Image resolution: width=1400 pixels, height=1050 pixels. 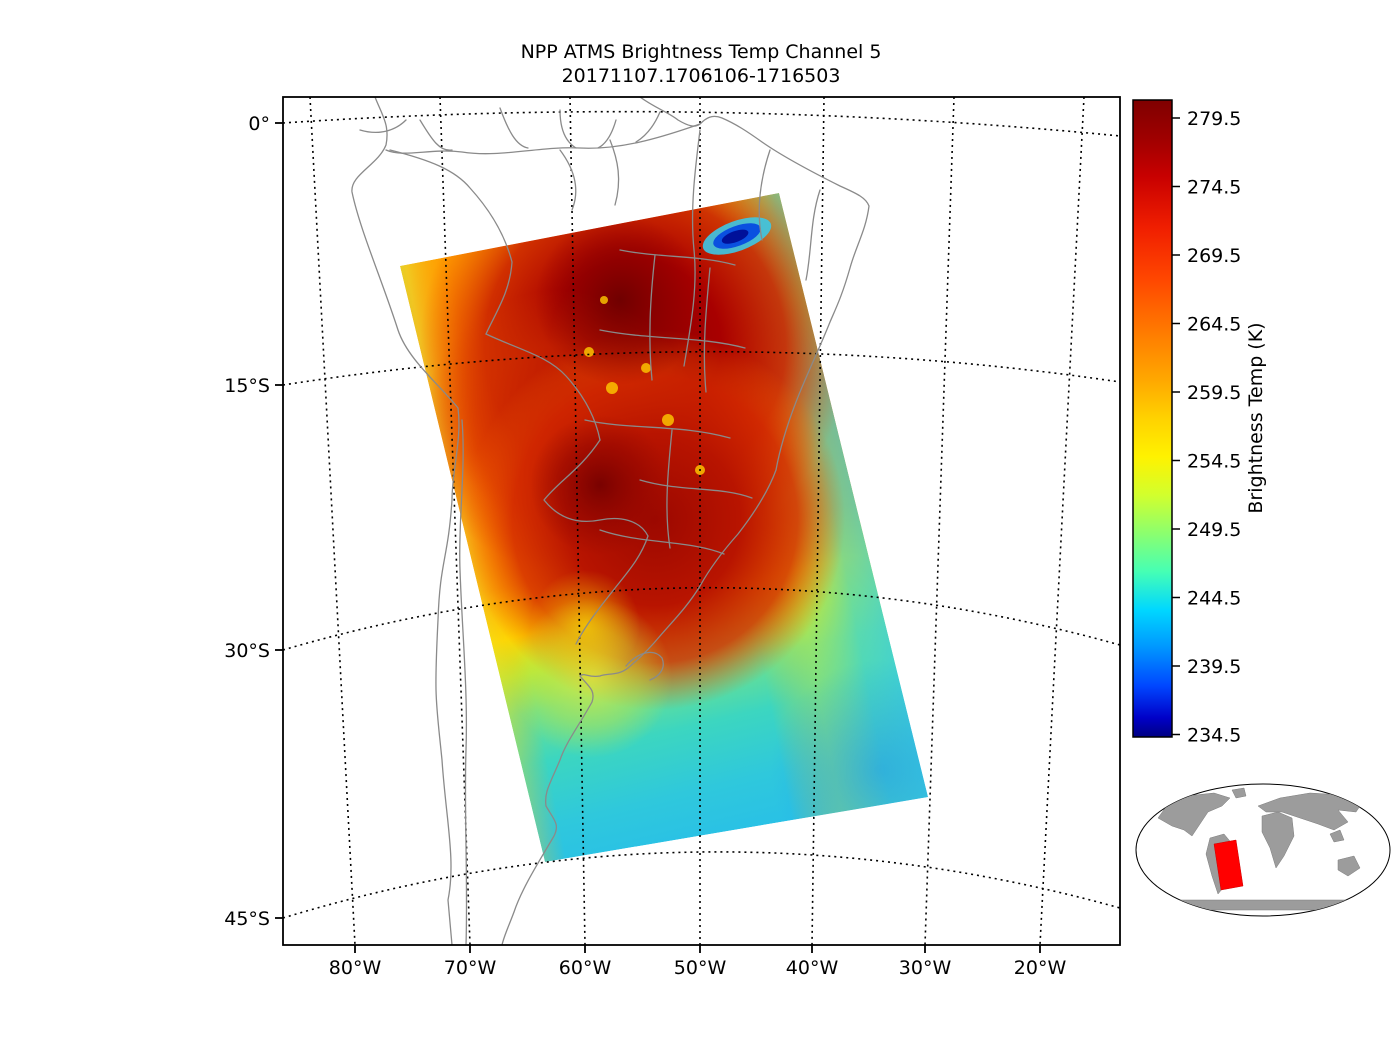 I want to click on colorbar-ticks, so click(x=1176, y=426).